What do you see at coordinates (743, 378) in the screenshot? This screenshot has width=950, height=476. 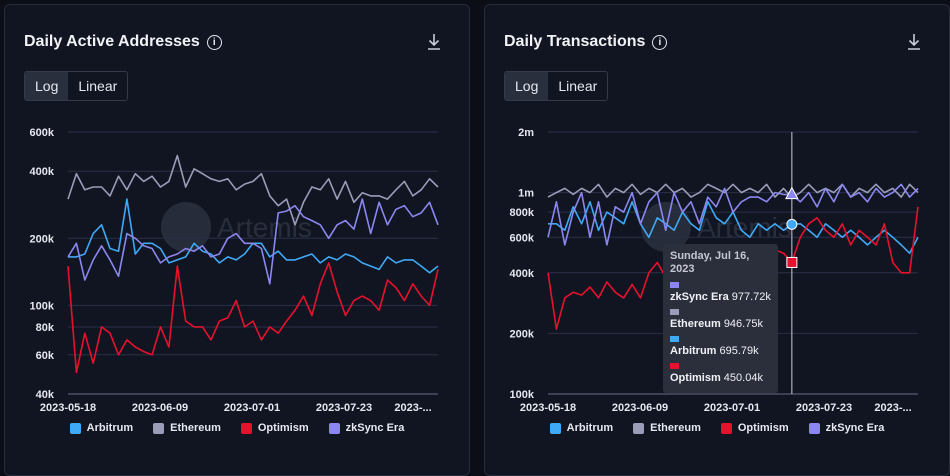 I see `tooltip-value: 450.04k` at bounding box center [743, 378].